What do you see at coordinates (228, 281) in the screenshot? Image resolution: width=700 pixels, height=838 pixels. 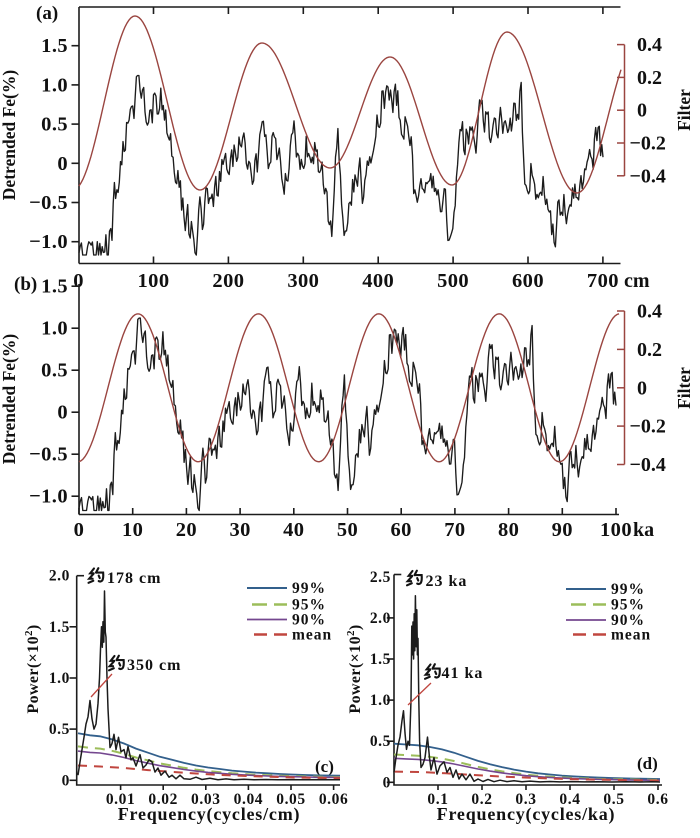 I see `svg-text: 200` at bounding box center [228, 281].